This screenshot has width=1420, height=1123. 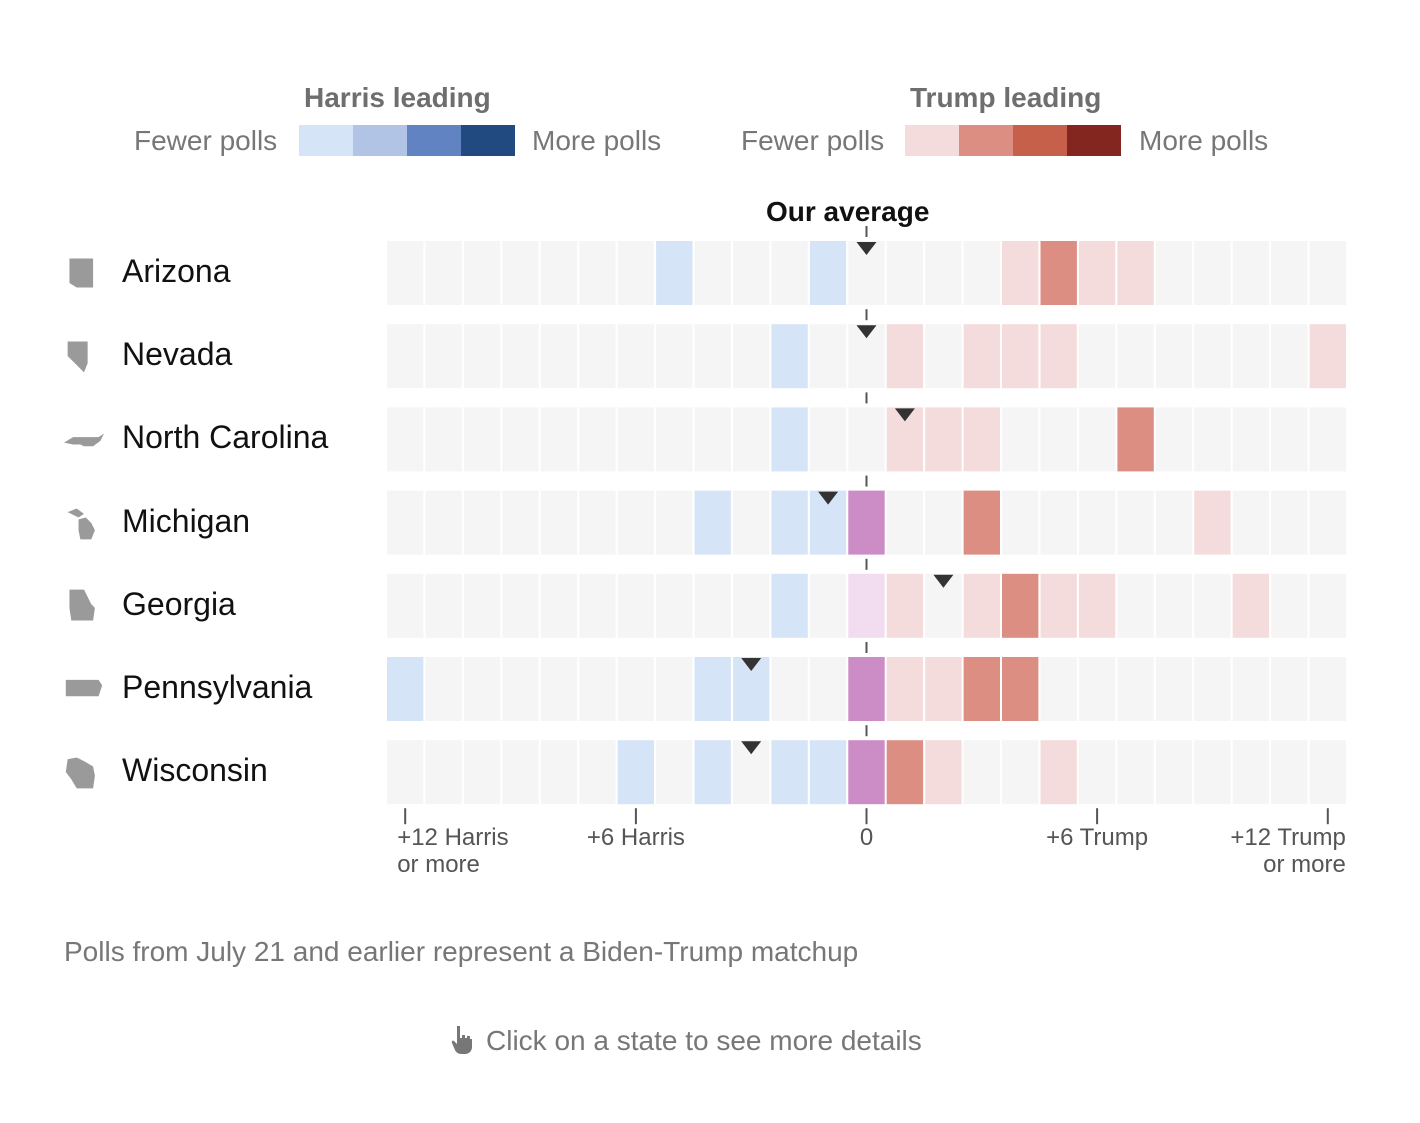 I want to click on x-tick-label: 0, so click(x=866, y=837).